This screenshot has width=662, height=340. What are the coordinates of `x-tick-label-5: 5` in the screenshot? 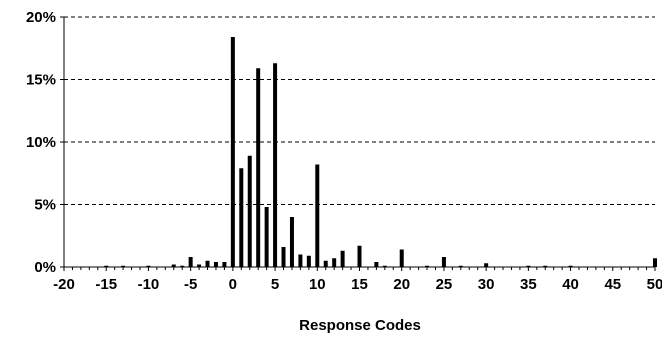 It's located at (275, 284).